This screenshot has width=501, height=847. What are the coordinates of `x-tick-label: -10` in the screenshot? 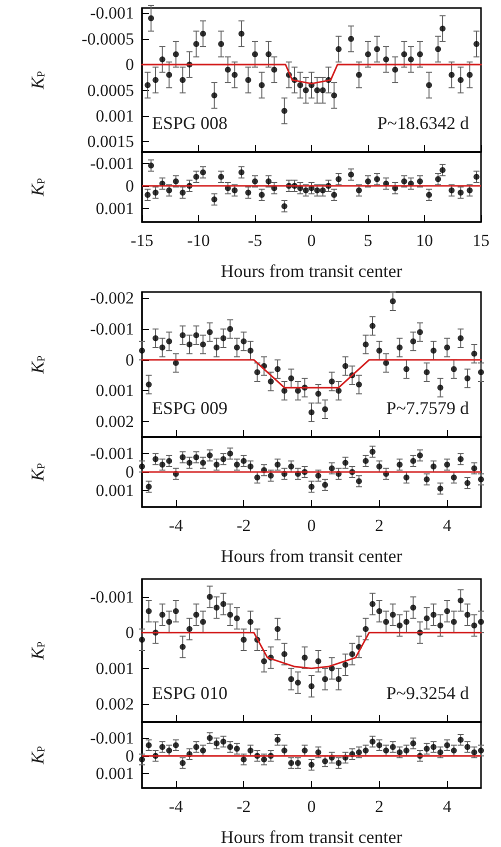 It's located at (198, 240).